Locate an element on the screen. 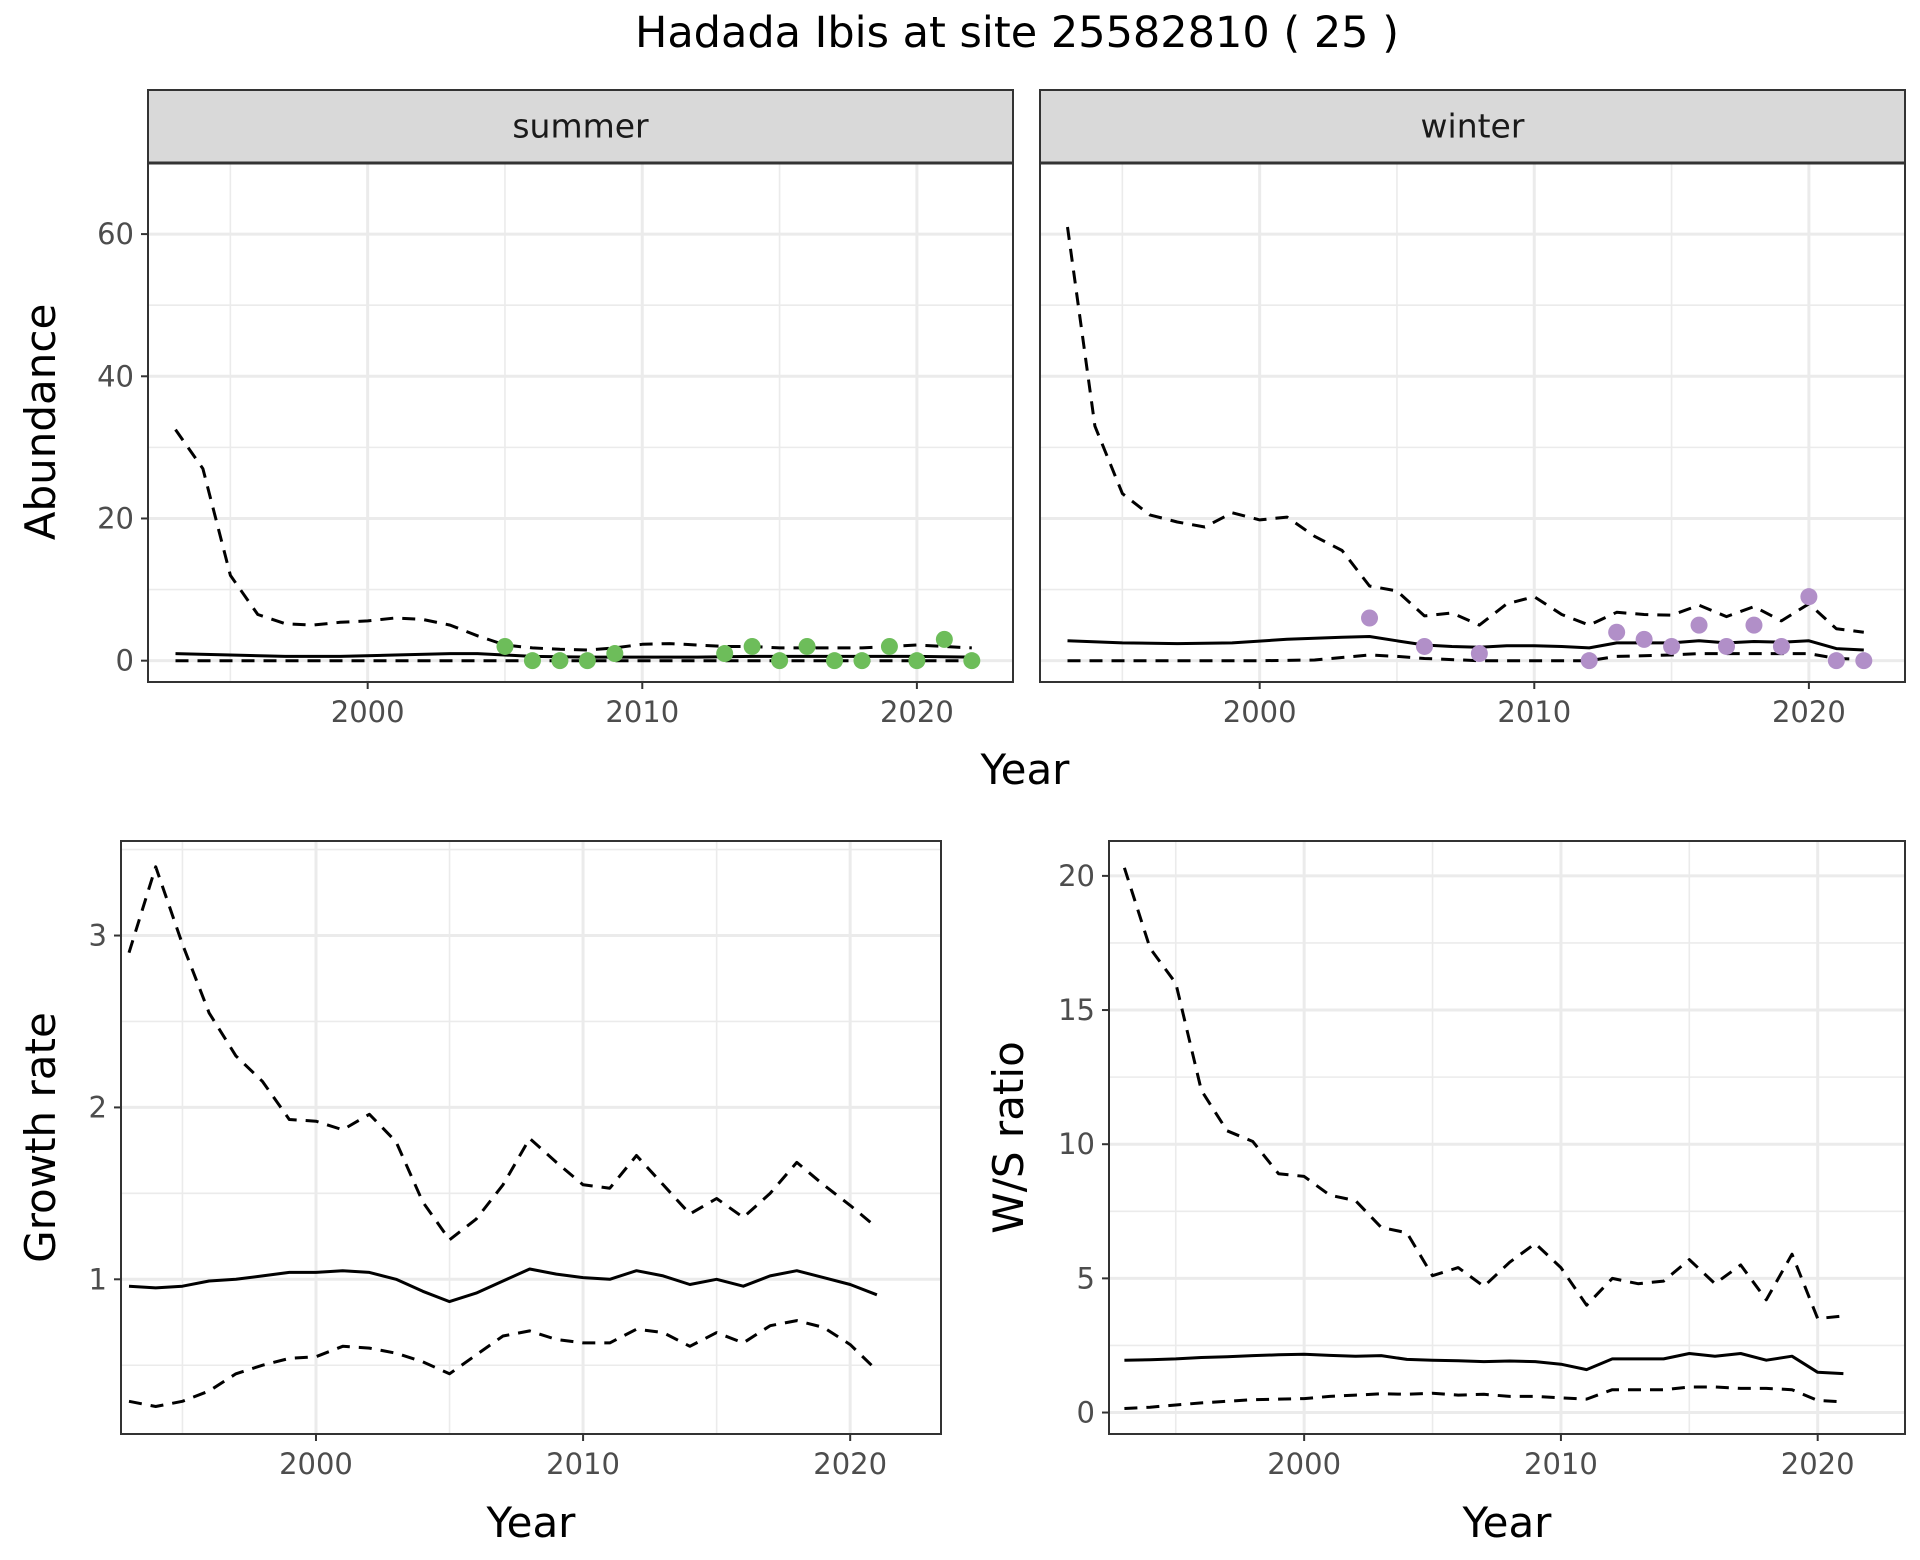 The image size is (1920, 1560). y-tick-label: 10 is located at coordinates (1076, 1144).